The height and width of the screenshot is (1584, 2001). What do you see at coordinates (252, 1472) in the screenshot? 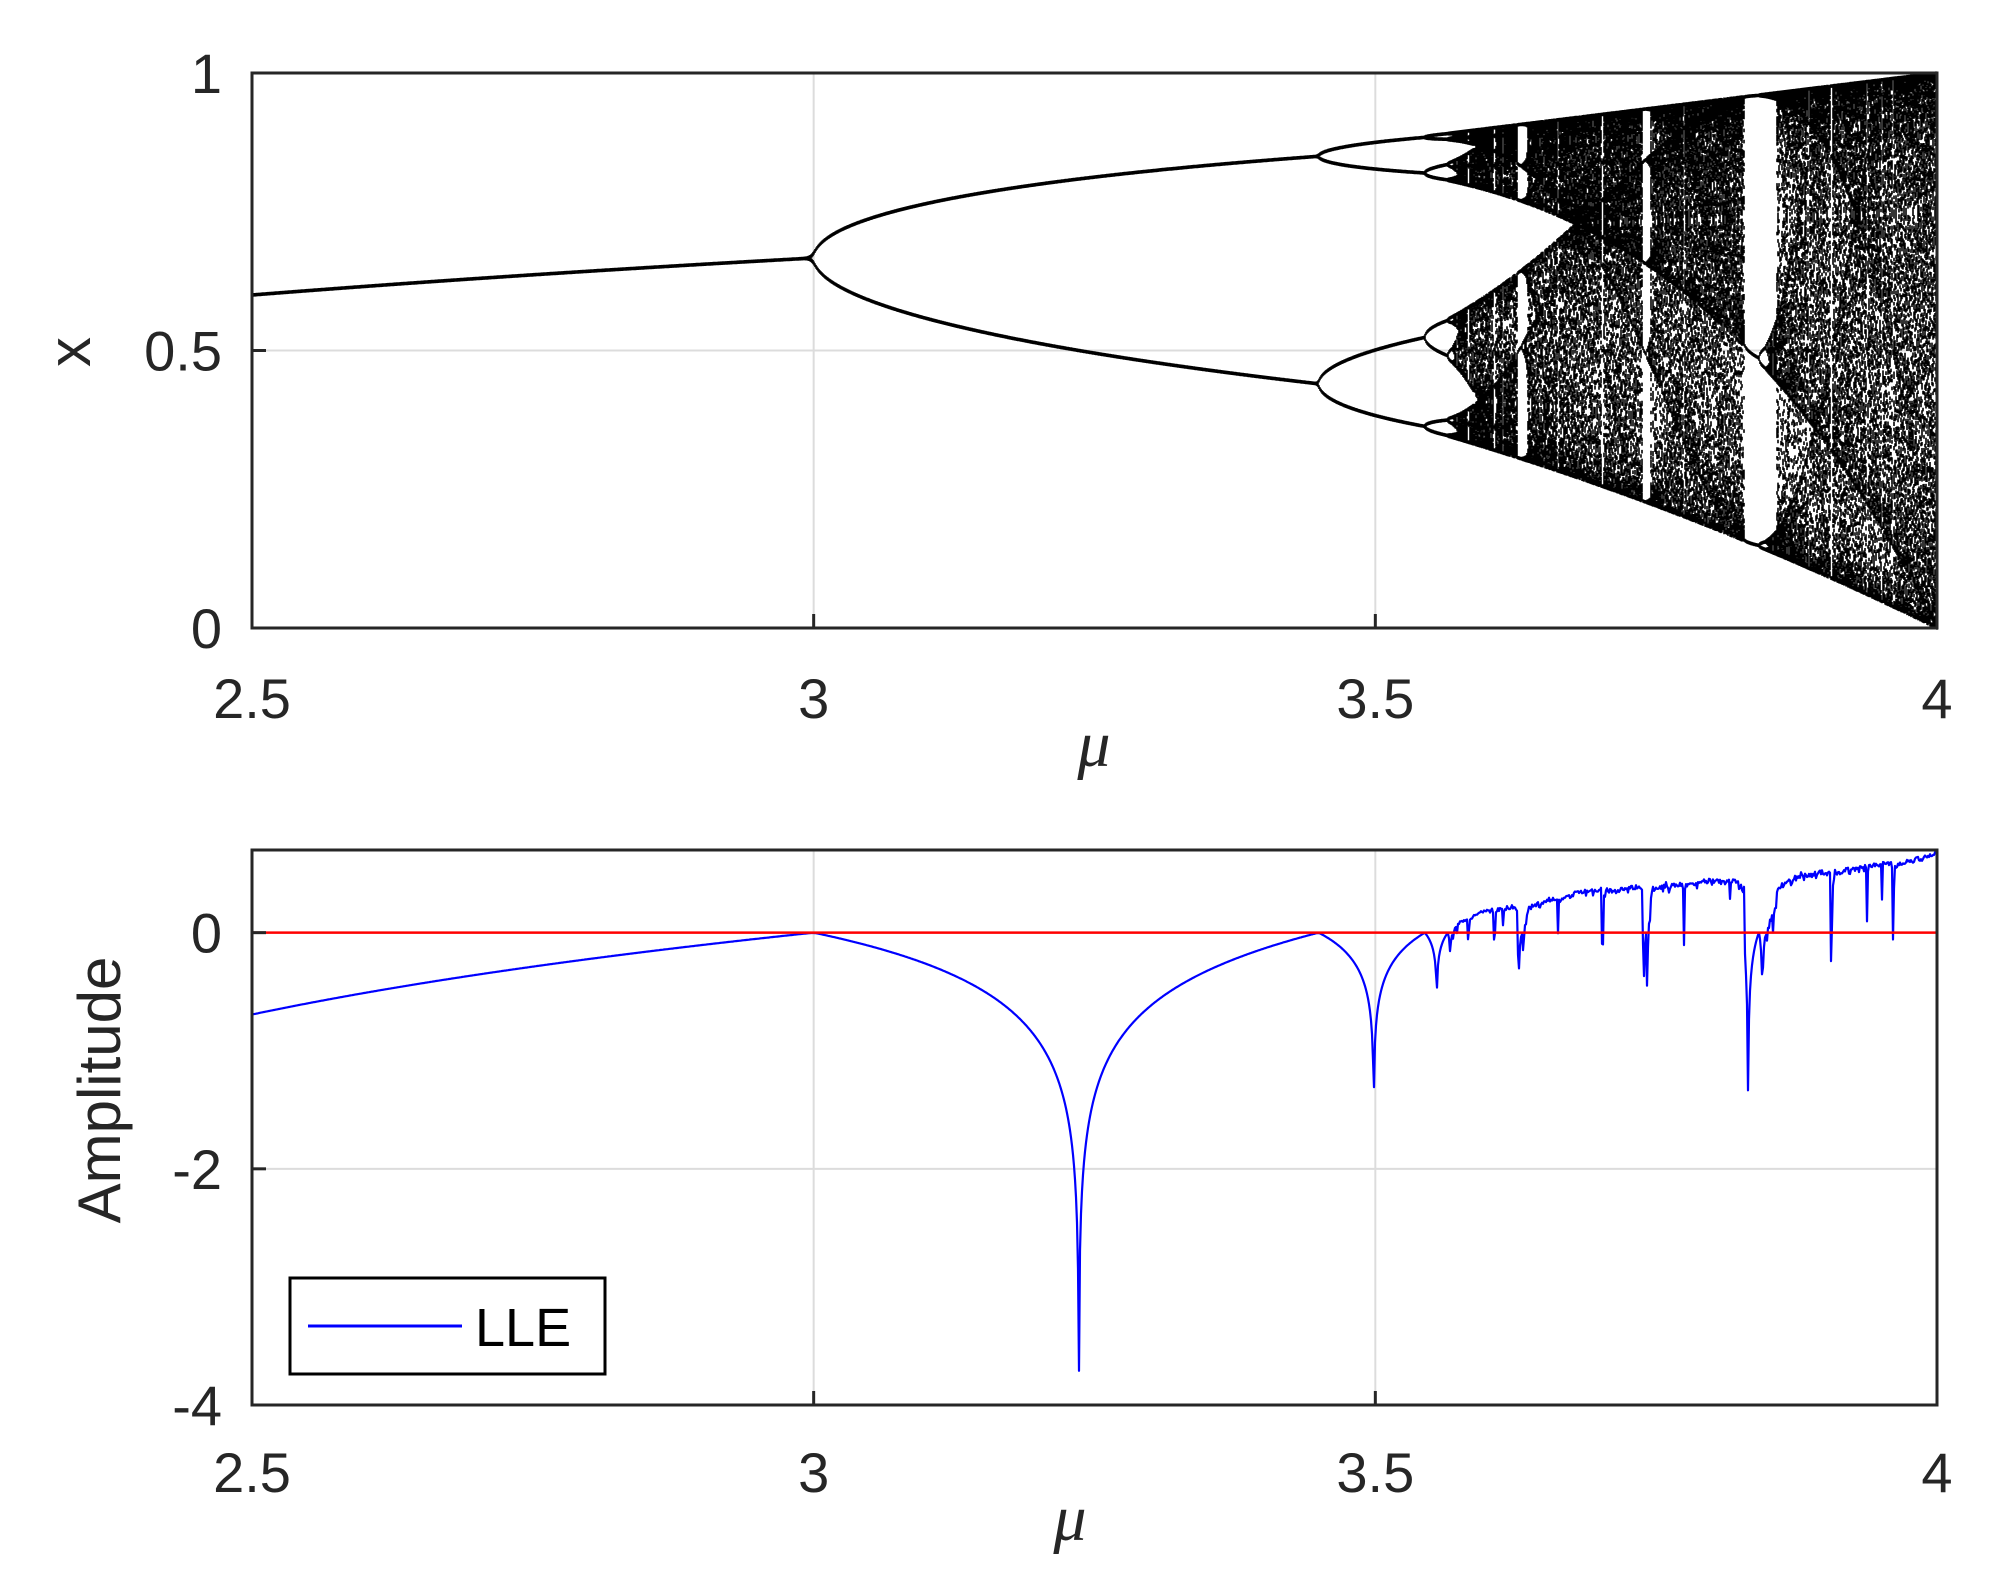
I see `bottom-x-tick-label: 2.5` at bounding box center [252, 1472].